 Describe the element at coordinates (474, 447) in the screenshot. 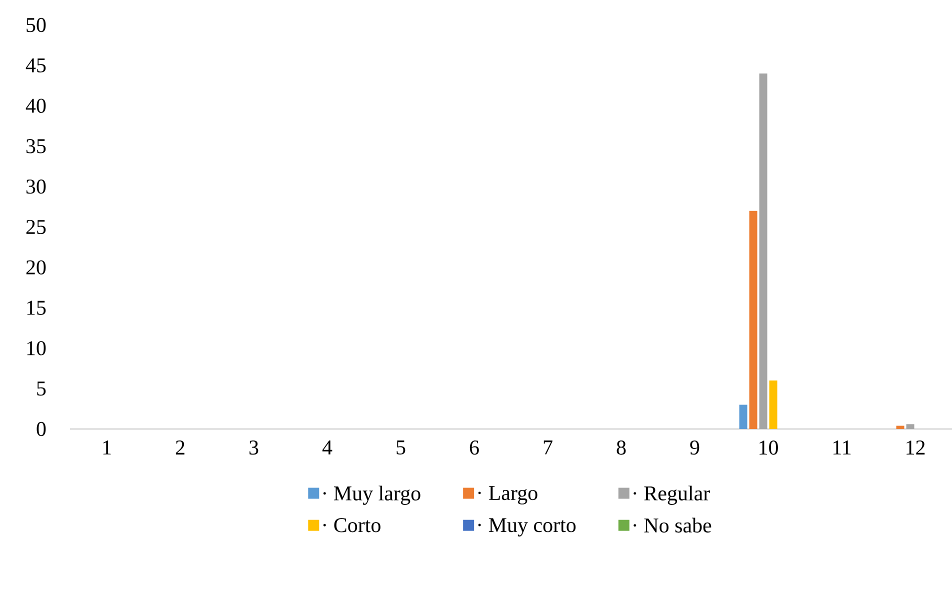

I see `x-tick-label: 6` at that location.